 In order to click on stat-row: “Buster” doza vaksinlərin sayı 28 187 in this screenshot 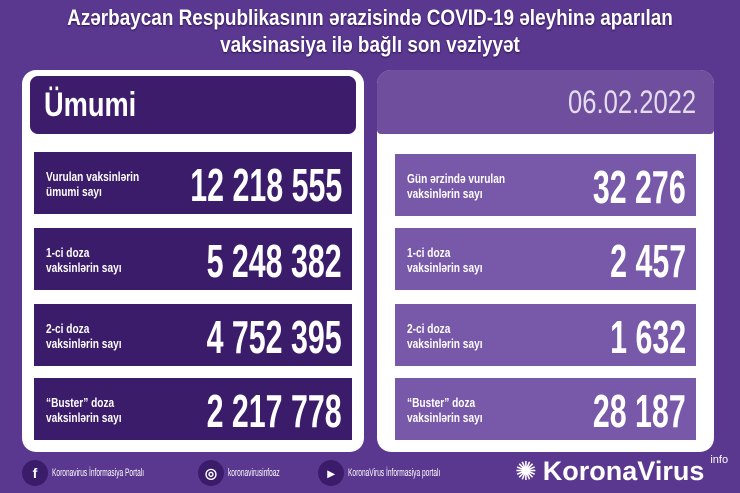, I will do `click(545, 409)`.